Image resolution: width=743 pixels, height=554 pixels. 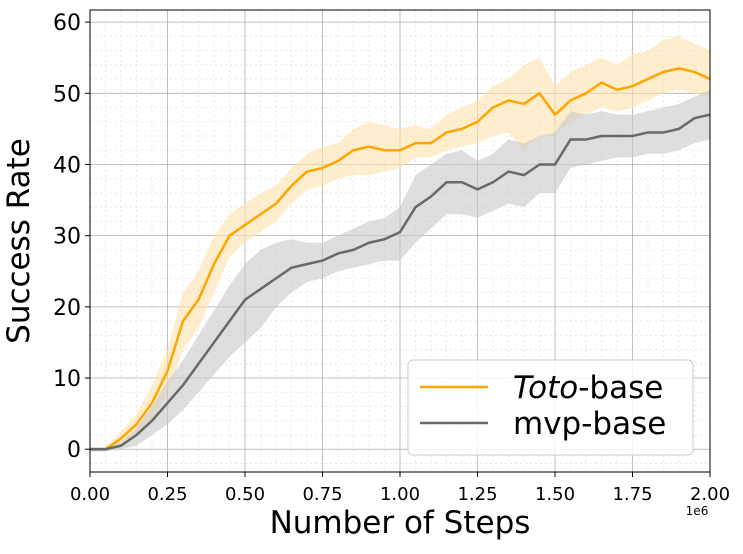 I want to click on y-axis-label: Success Rate, so click(x=19, y=241).